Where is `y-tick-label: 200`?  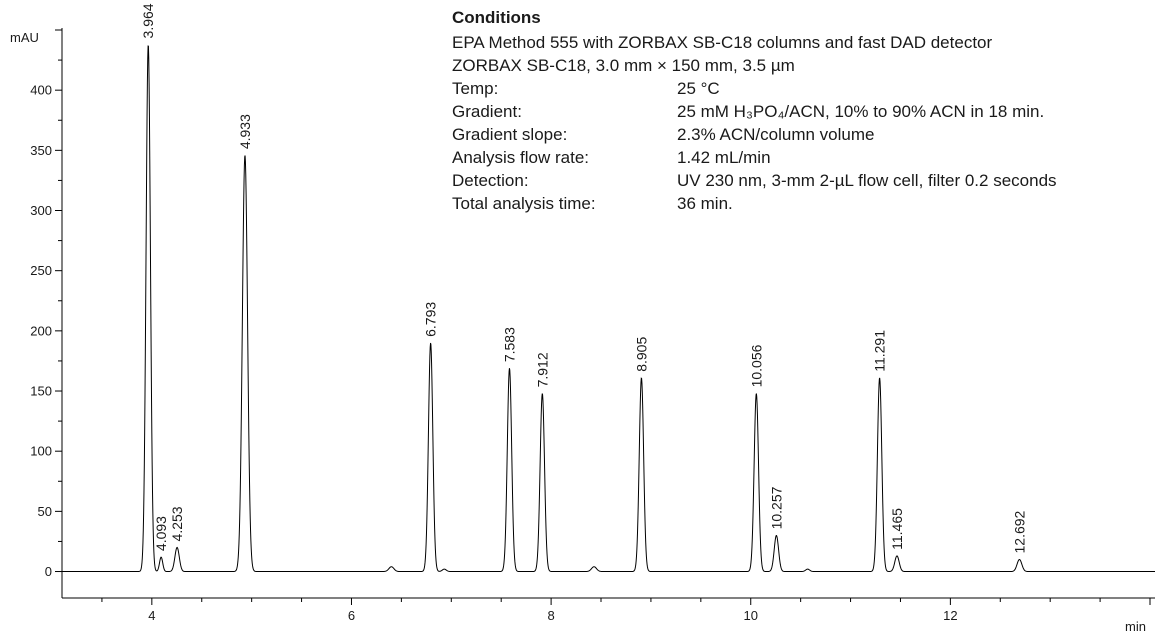
y-tick-label: 200 is located at coordinates (41, 330).